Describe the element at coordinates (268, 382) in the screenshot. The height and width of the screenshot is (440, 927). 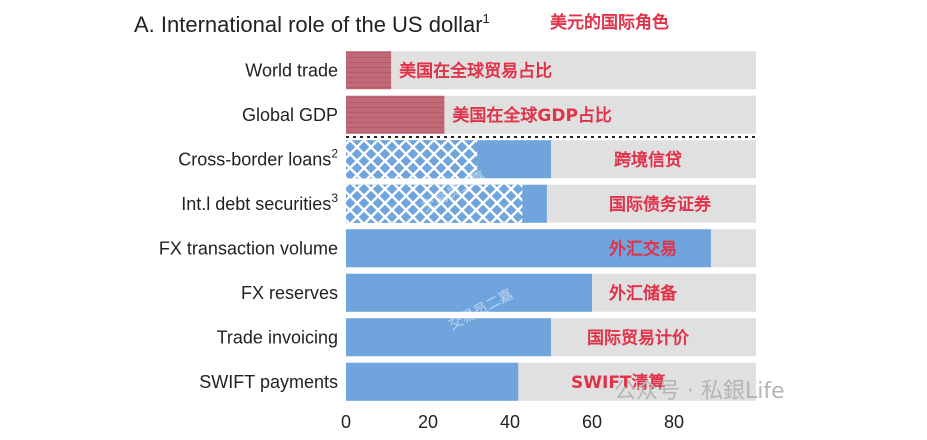
I see `category-label: SWIFT payments` at that location.